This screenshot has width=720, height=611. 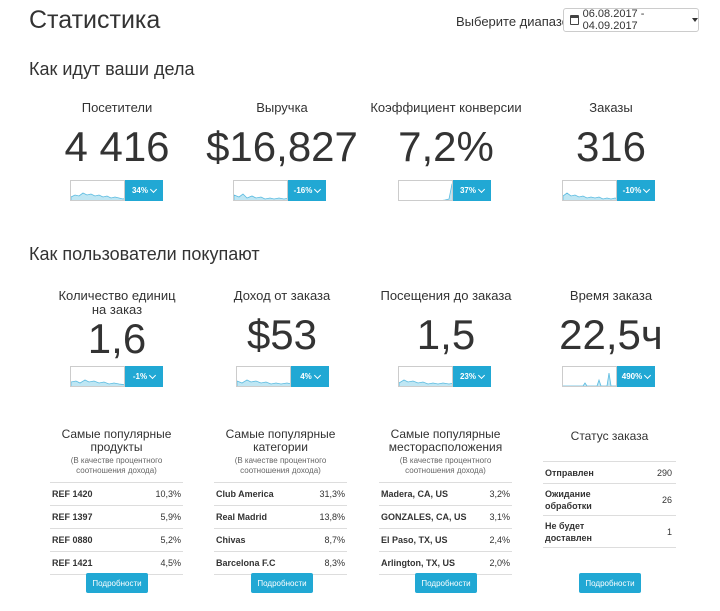 What do you see at coordinates (282, 334) in the screenshot?
I see `kpi-value: $53` at bounding box center [282, 334].